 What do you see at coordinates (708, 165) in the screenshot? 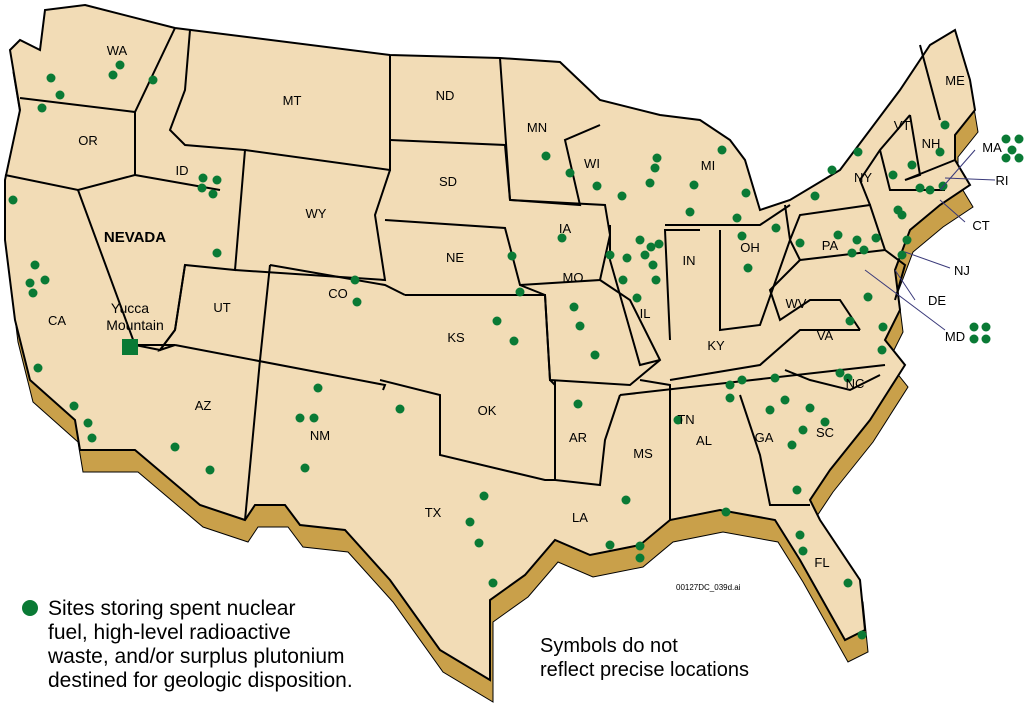
I see `state-label-mi: MI` at bounding box center [708, 165].